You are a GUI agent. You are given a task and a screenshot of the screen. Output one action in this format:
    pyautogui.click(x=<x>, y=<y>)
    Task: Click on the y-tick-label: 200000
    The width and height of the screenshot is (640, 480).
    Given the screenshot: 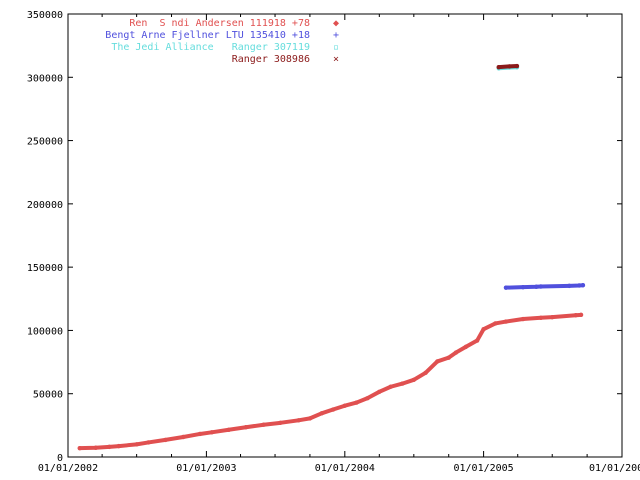 What is the action you would take?
    pyautogui.click(x=45, y=205)
    